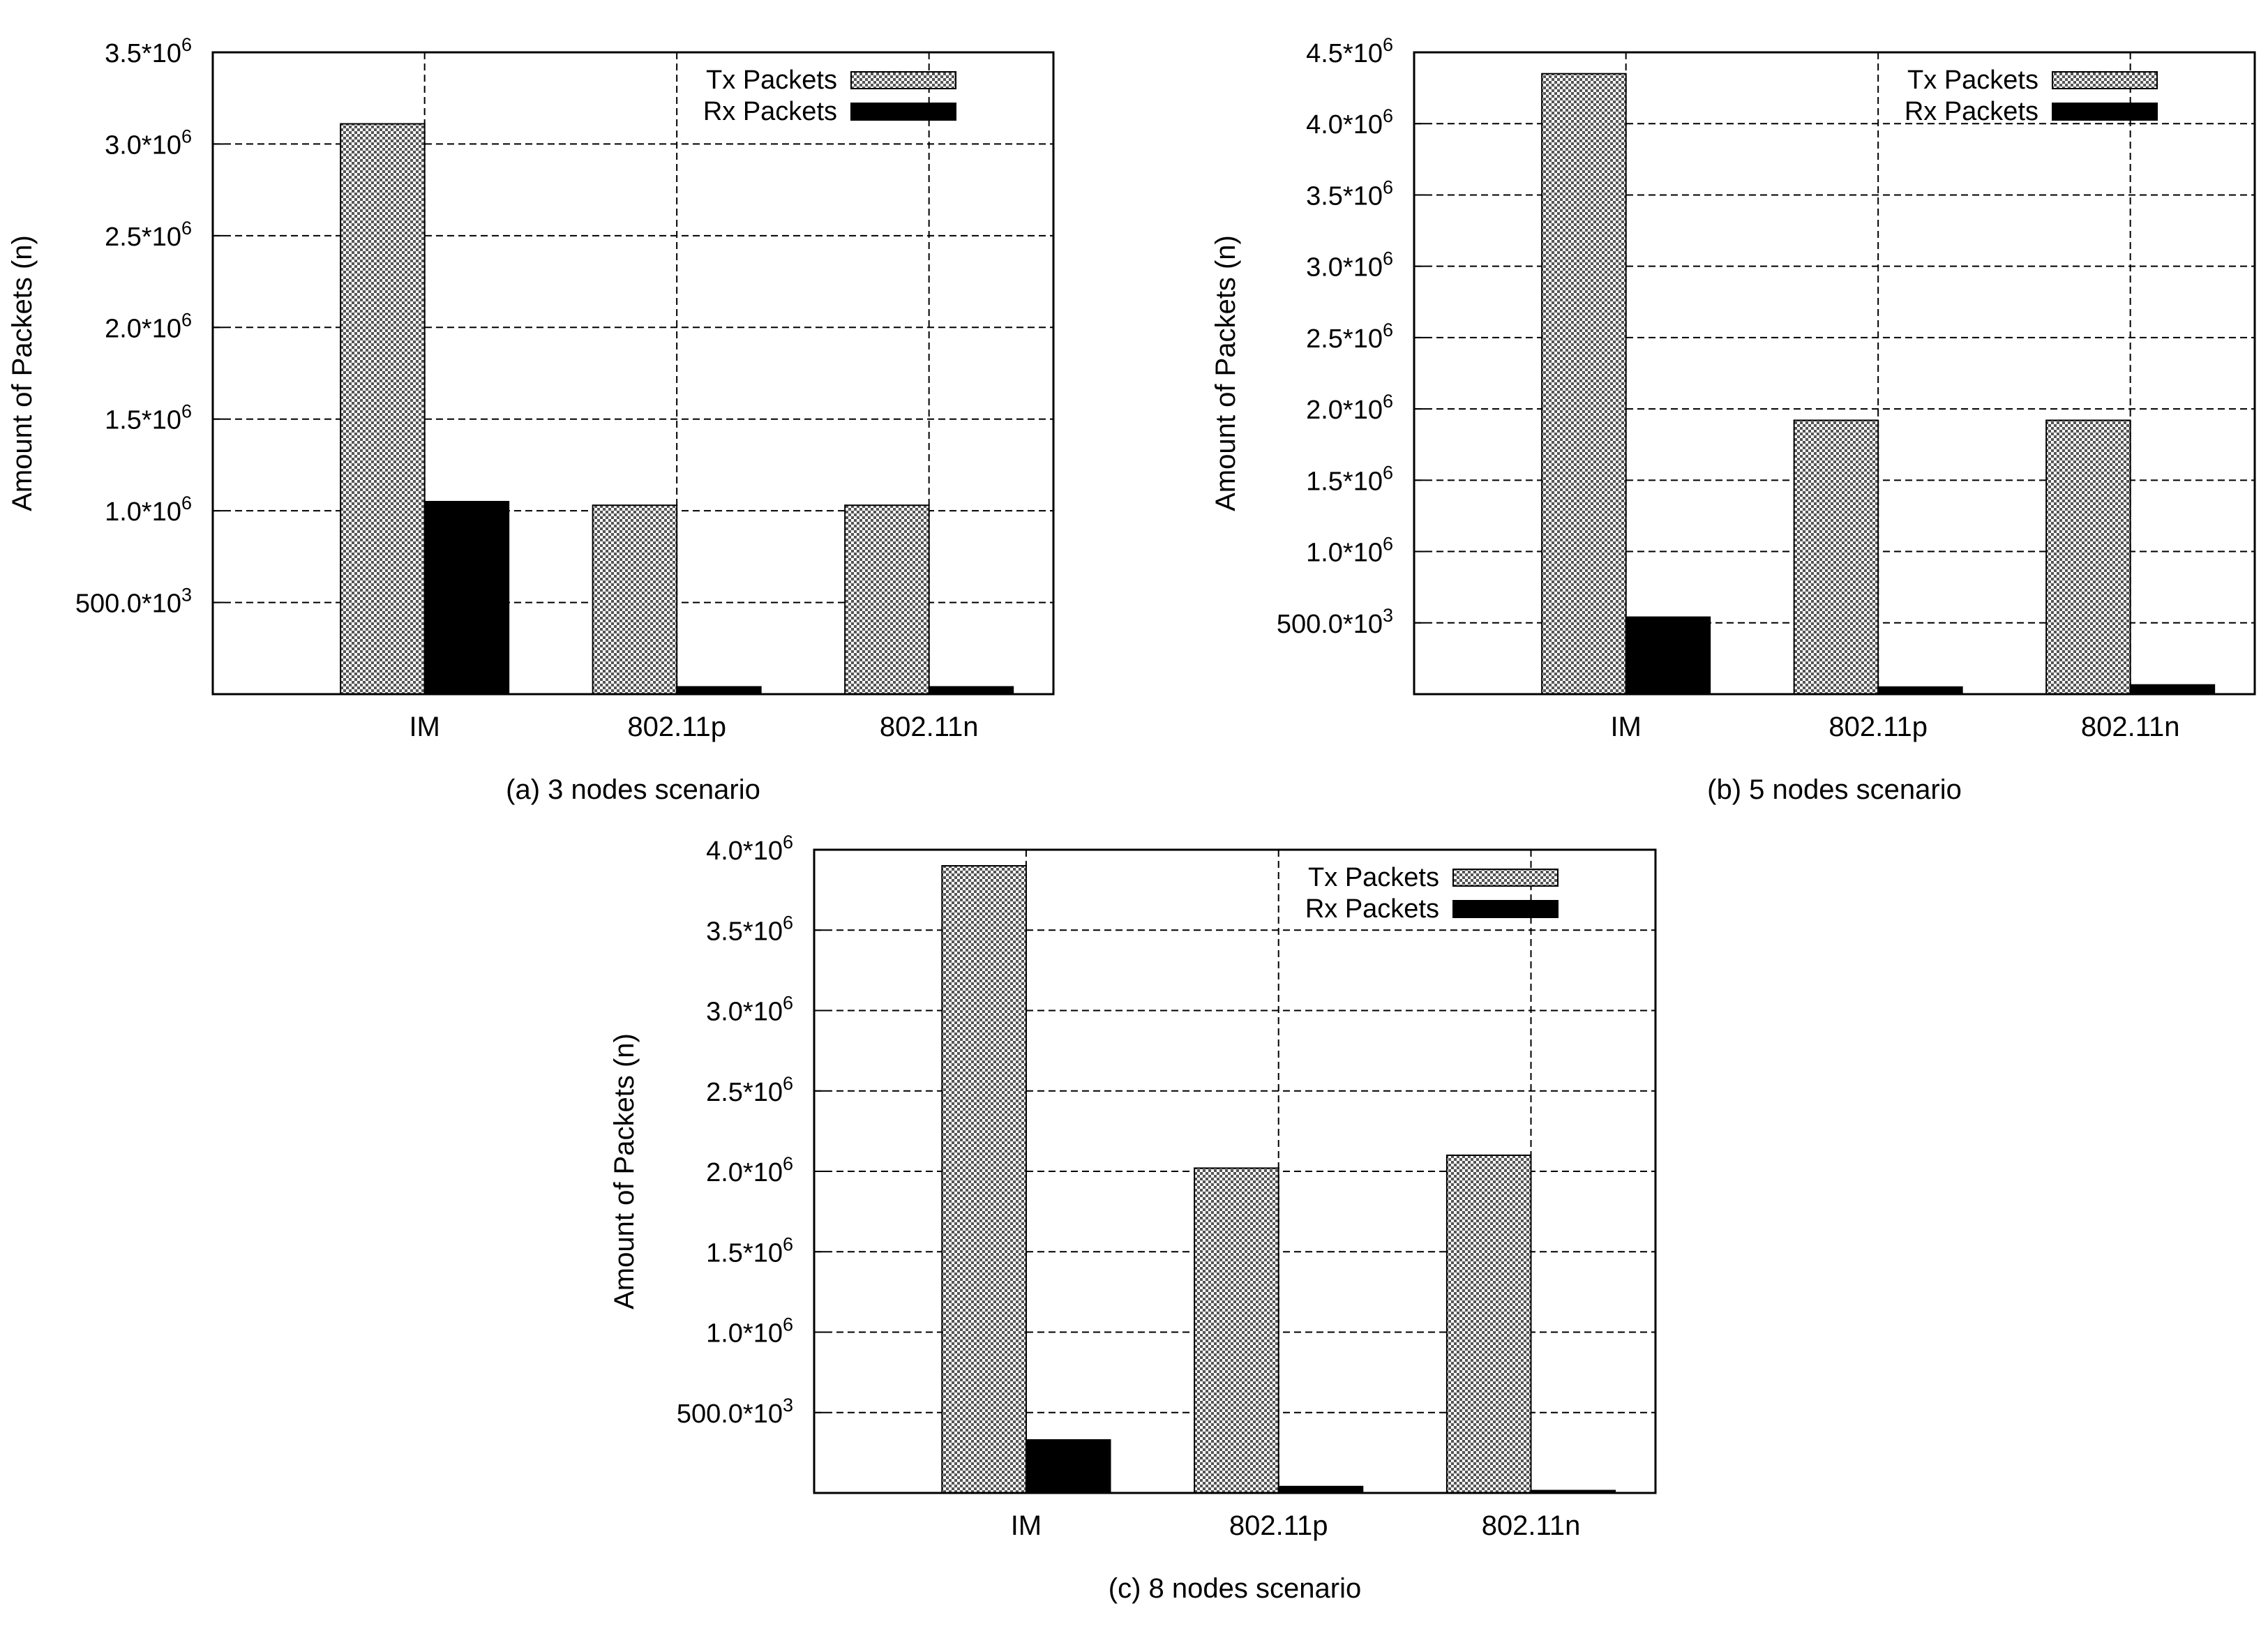 Image resolution: width=2268 pixels, height=1629 pixels. What do you see at coordinates (1835, 790) in the screenshot?
I see `panel-caption: (b) 5 nodes scenario` at bounding box center [1835, 790].